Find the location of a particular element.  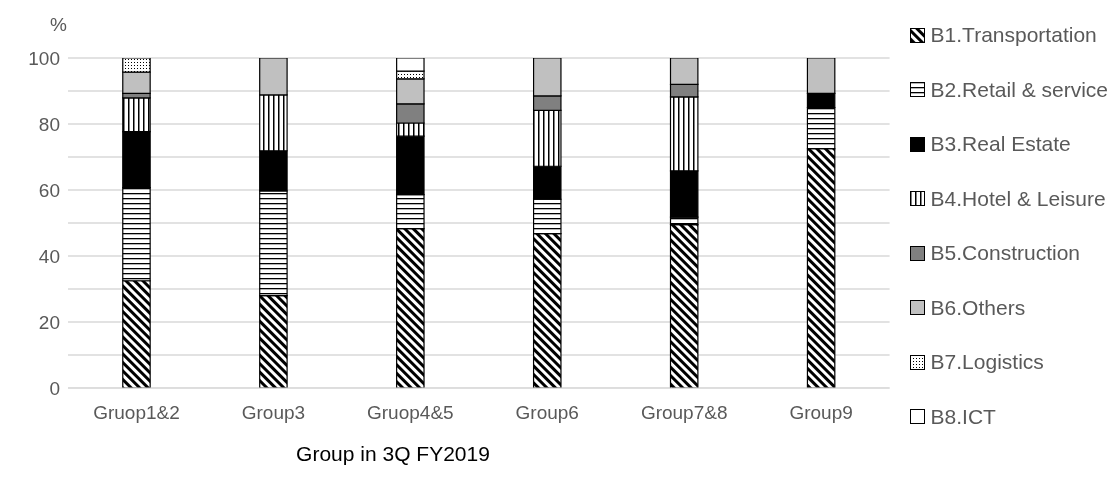

y-tick-label: 20 is located at coordinates (49, 322).